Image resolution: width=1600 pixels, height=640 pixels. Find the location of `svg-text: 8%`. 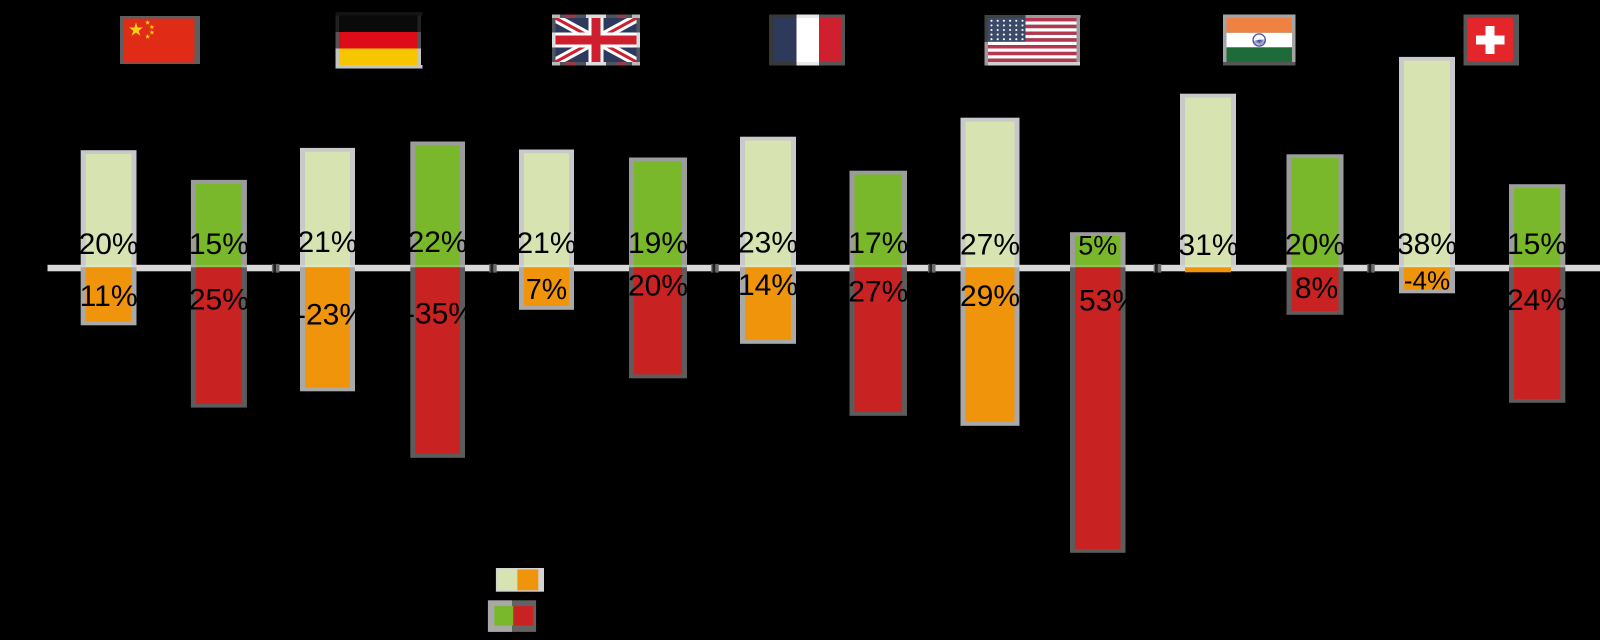

svg-text: 8% is located at coordinates (1316, 288).